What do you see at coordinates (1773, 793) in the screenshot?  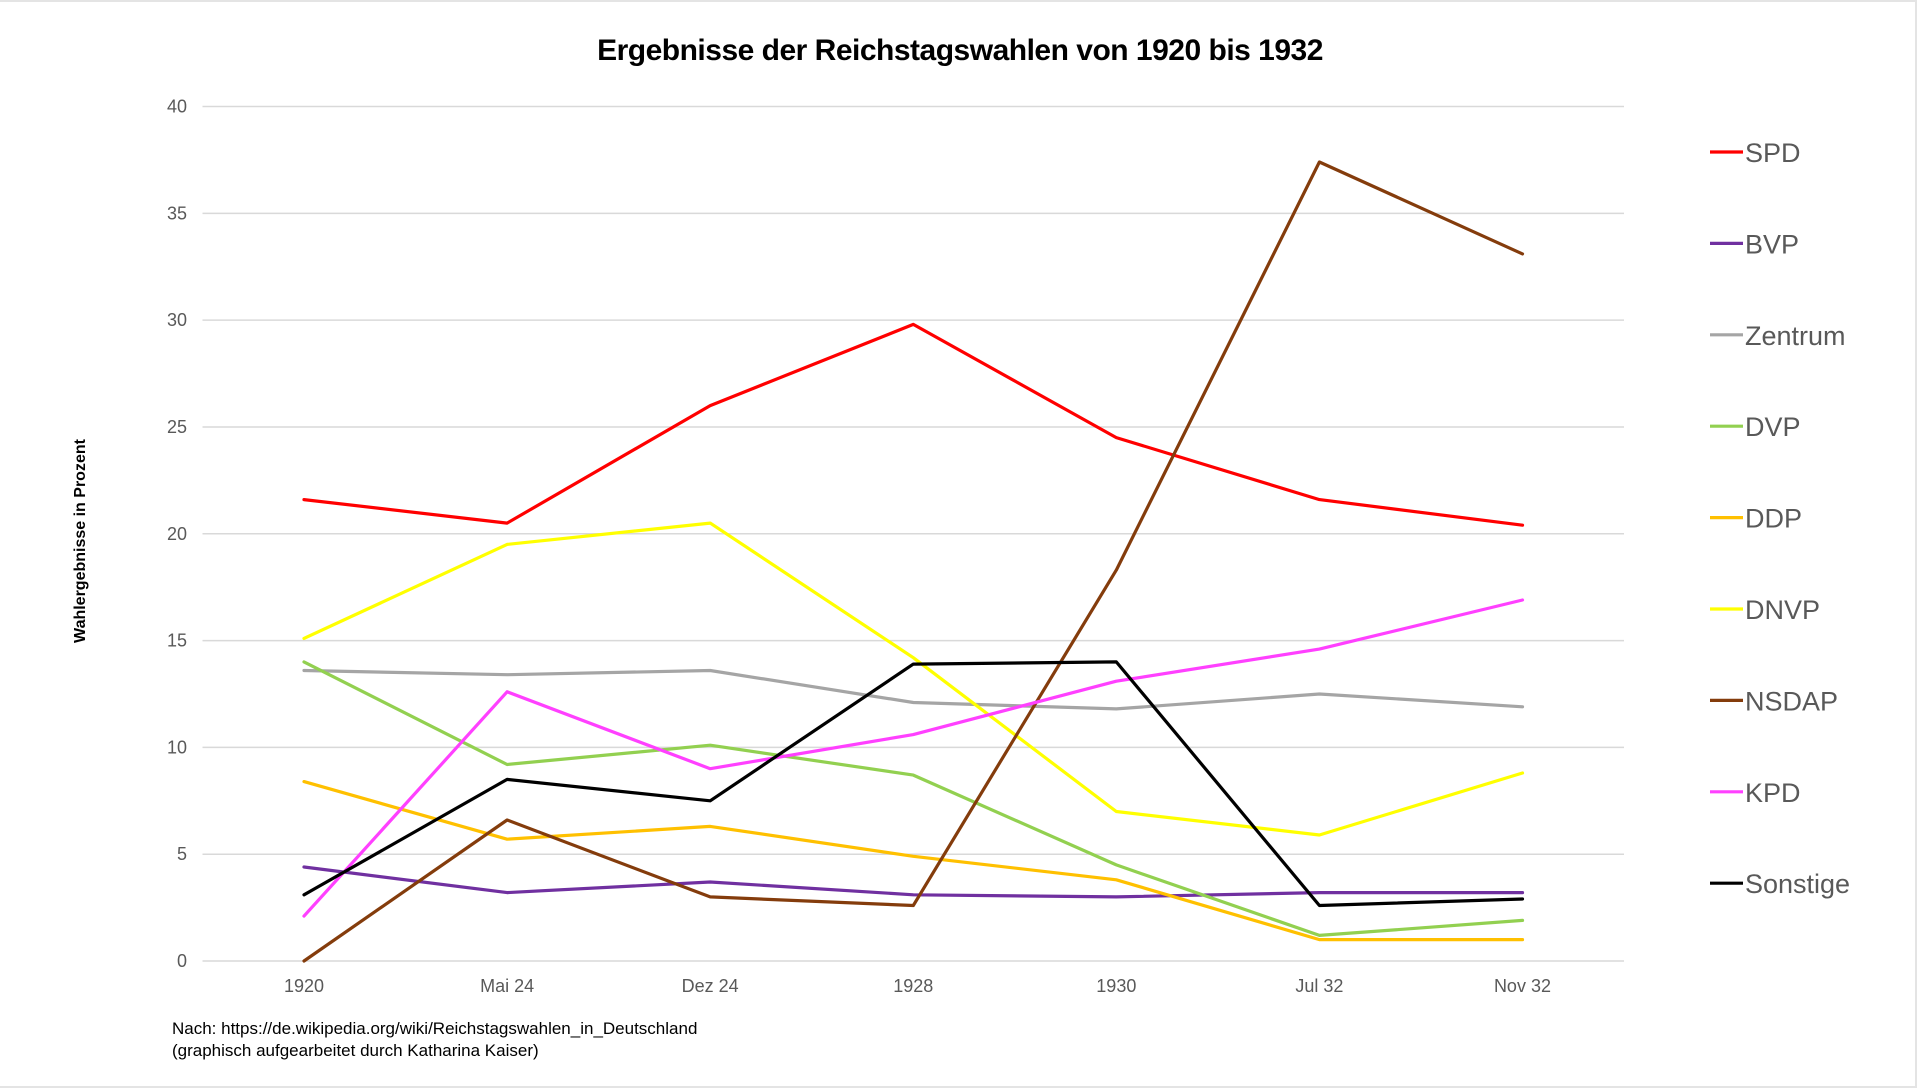 I see `legend-label: KPD` at bounding box center [1773, 793].